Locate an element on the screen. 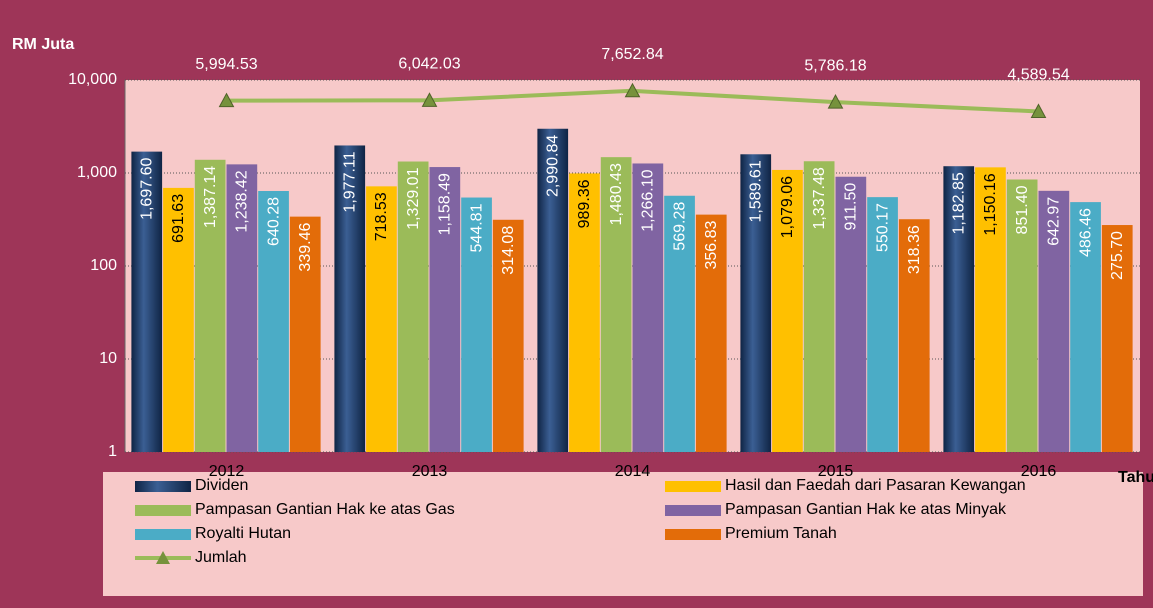 The width and height of the screenshot is (1153, 608). data-label: 911.50 is located at coordinates (851, 207).